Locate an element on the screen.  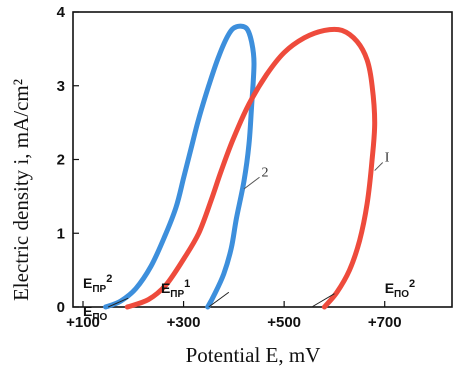
x-tick-label: +300 is located at coordinates (184, 322).